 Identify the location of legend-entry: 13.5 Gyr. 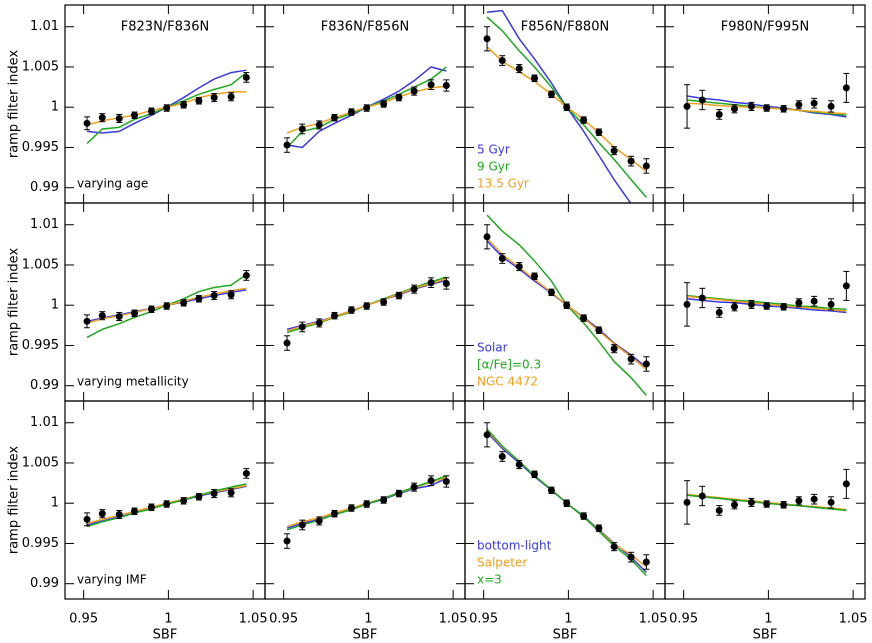
(503, 184).